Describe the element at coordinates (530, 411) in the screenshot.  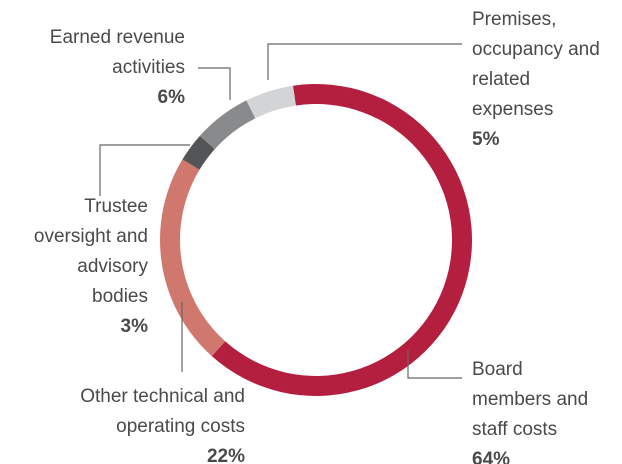
I see `label: Board members and staff costs 64%` at that location.